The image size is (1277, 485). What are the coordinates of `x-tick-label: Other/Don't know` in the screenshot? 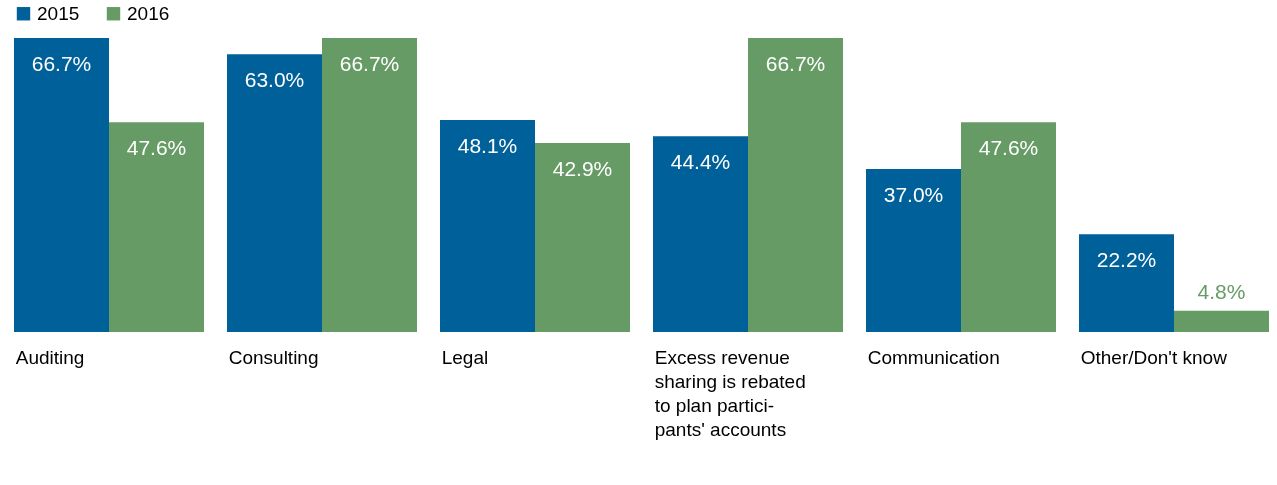 It's located at (1154, 357).